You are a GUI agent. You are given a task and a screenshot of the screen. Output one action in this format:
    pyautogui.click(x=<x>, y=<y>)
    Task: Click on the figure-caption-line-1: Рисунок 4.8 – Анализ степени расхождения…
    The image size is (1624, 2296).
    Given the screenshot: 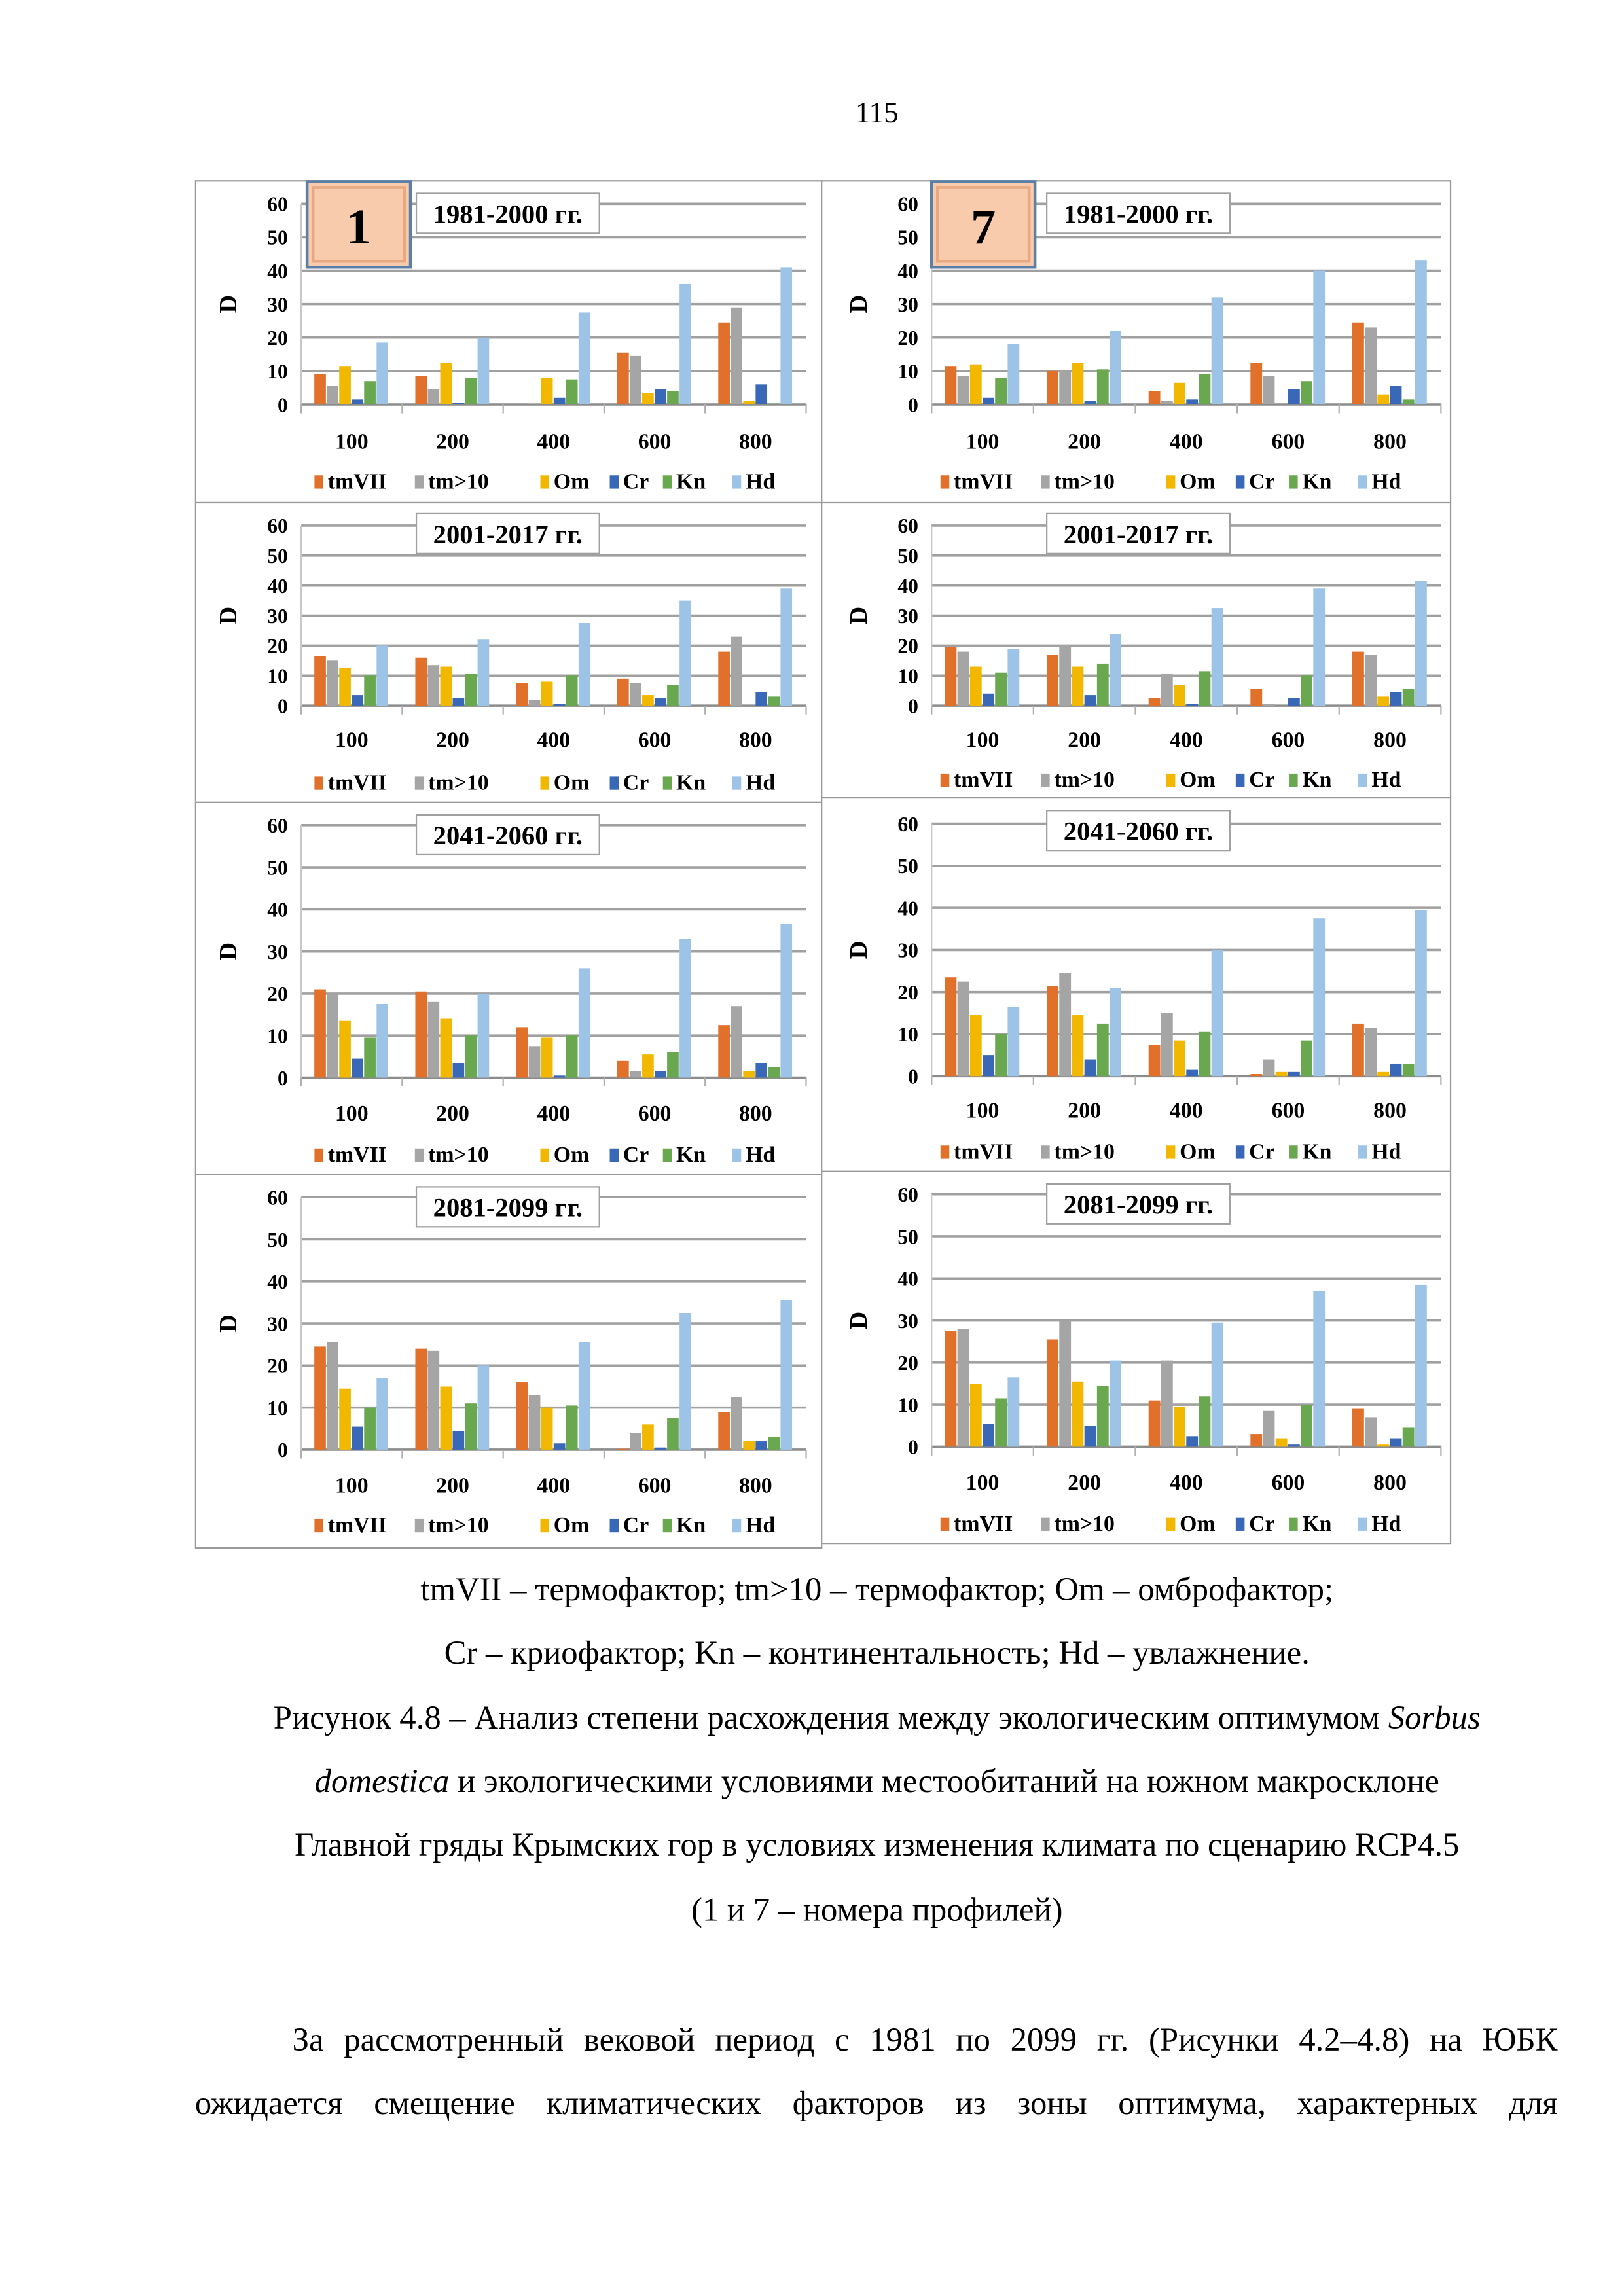 What is the action you would take?
    pyautogui.click(x=812, y=1718)
    